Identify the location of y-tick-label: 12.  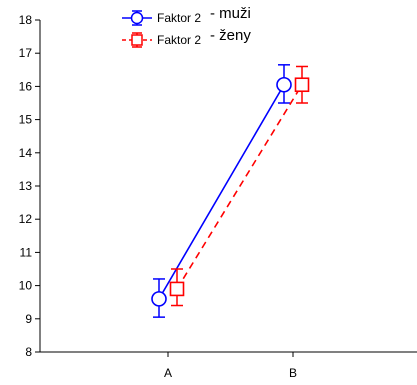
(26, 219).